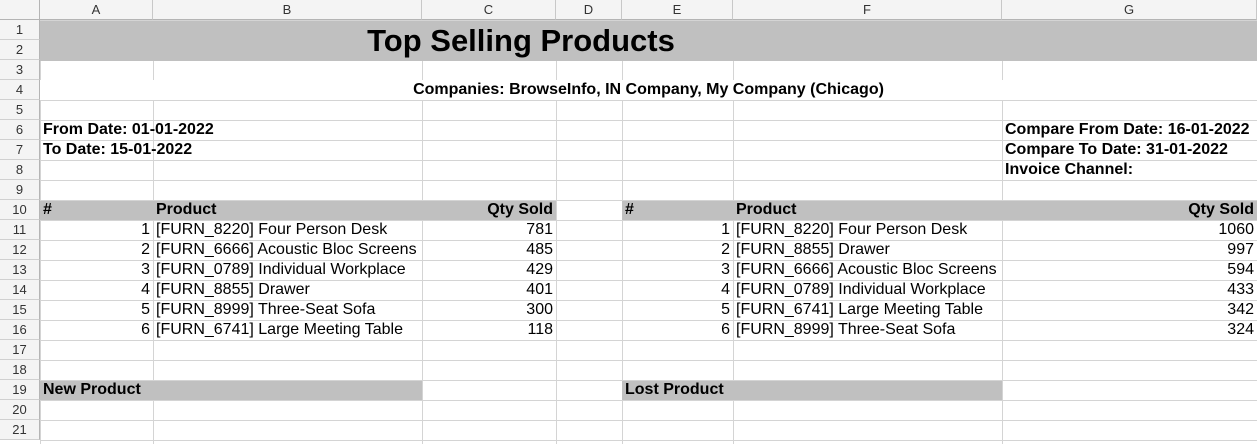  Describe the element at coordinates (725, 309) in the screenshot. I see `right-row-number: 5` at that location.